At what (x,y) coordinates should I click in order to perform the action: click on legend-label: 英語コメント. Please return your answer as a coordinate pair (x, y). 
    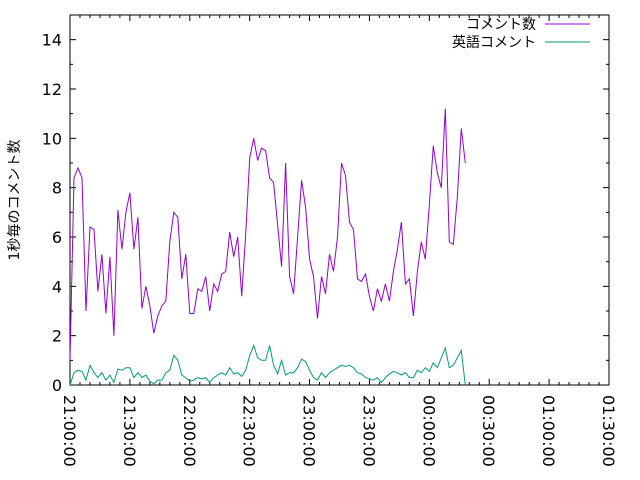
    Looking at the image, I should click on (494, 42).